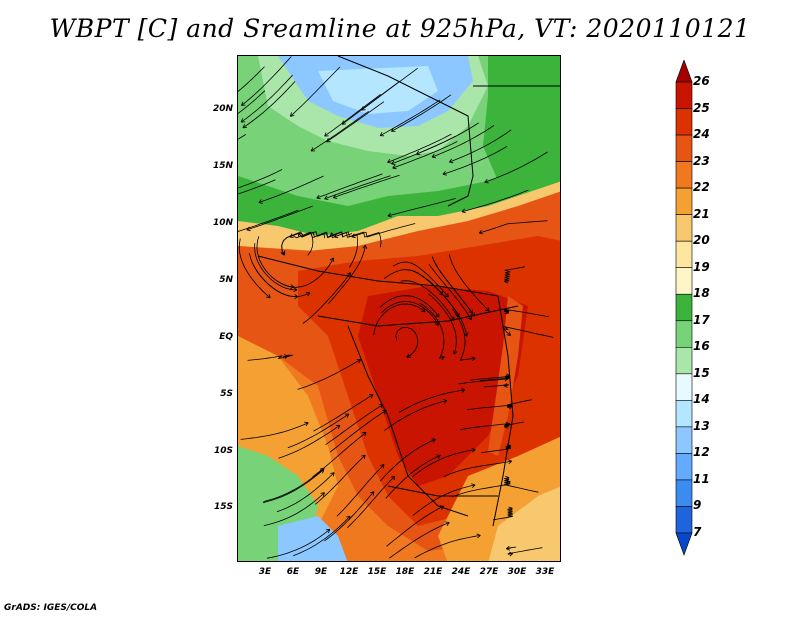 The width and height of the screenshot is (800, 618). Describe the element at coordinates (697, 532) in the screenshot. I see `colorbar-label: 7` at that location.